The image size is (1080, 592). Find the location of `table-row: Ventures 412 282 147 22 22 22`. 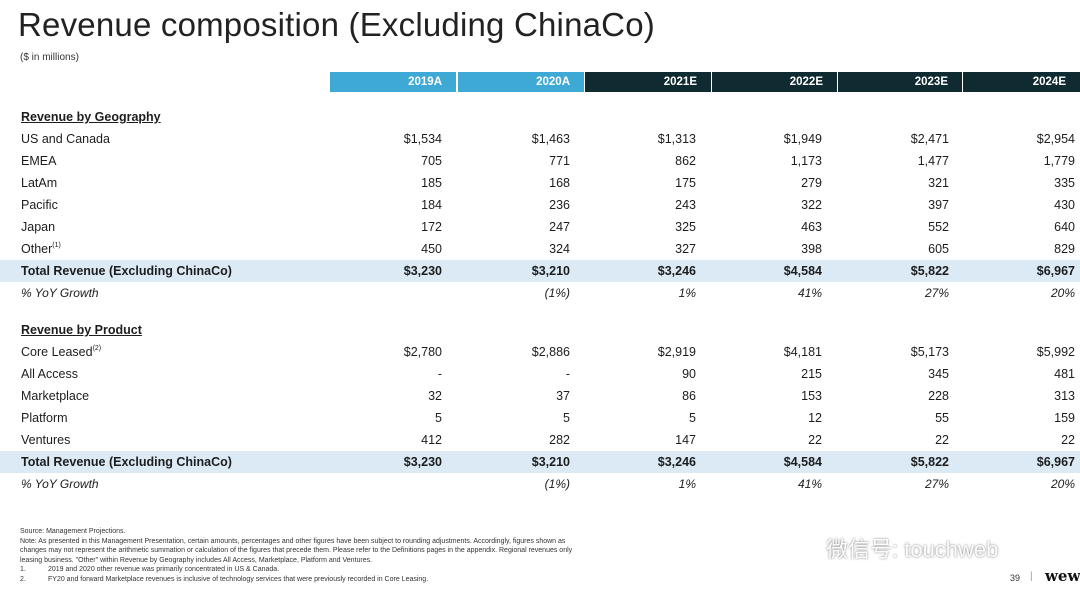

table-row: Ventures 412 282 147 22 22 22 is located at coordinates (540, 440).